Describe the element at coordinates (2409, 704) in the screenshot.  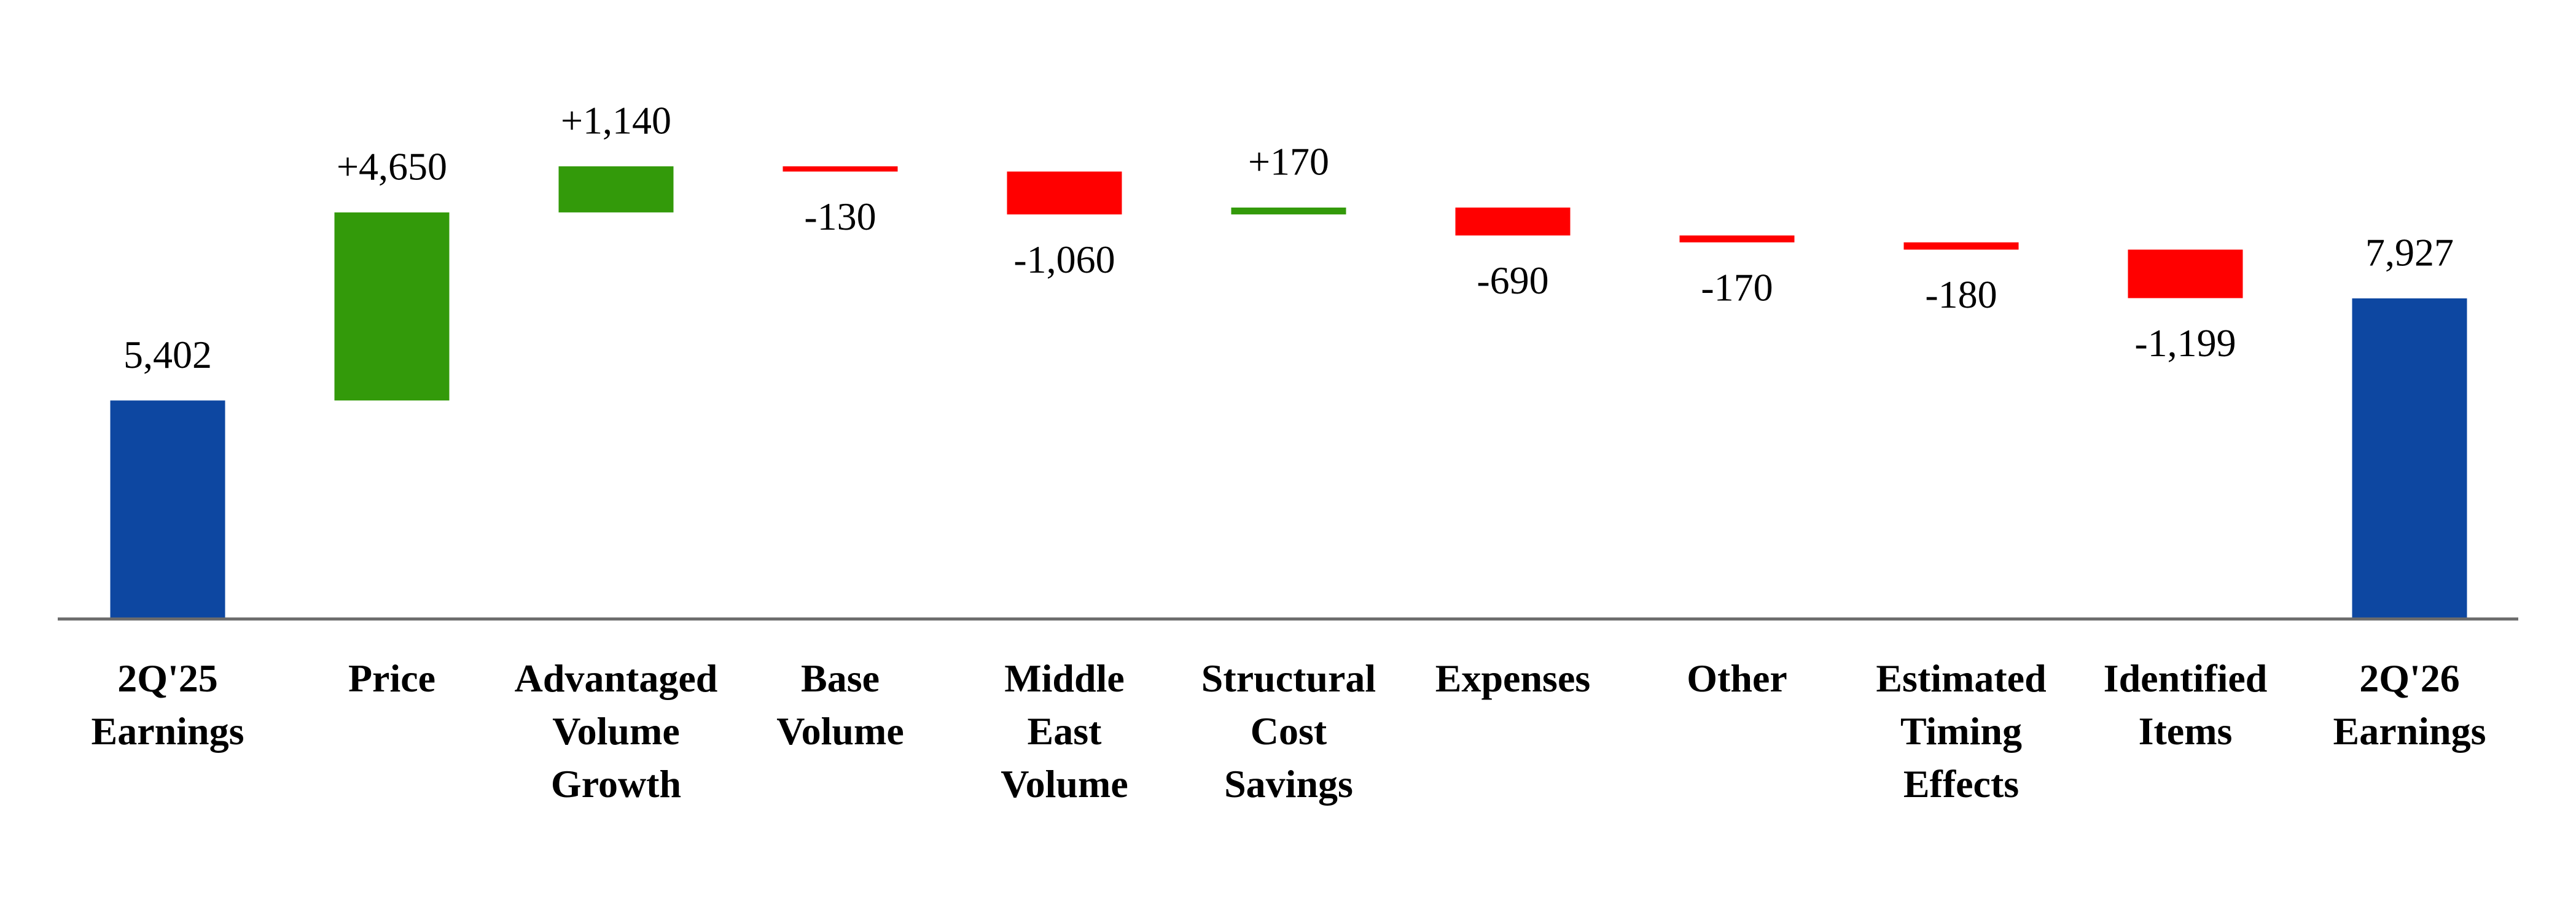
I see `category-label: 2Q'26 Earnings` at that location.